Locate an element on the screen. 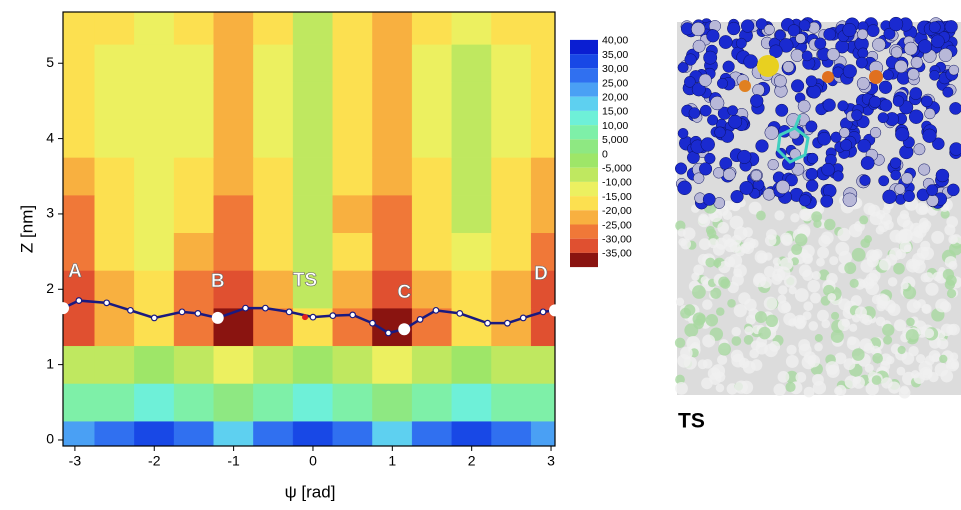  colorbar-label: 40,00 is located at coordinates (615, 41).